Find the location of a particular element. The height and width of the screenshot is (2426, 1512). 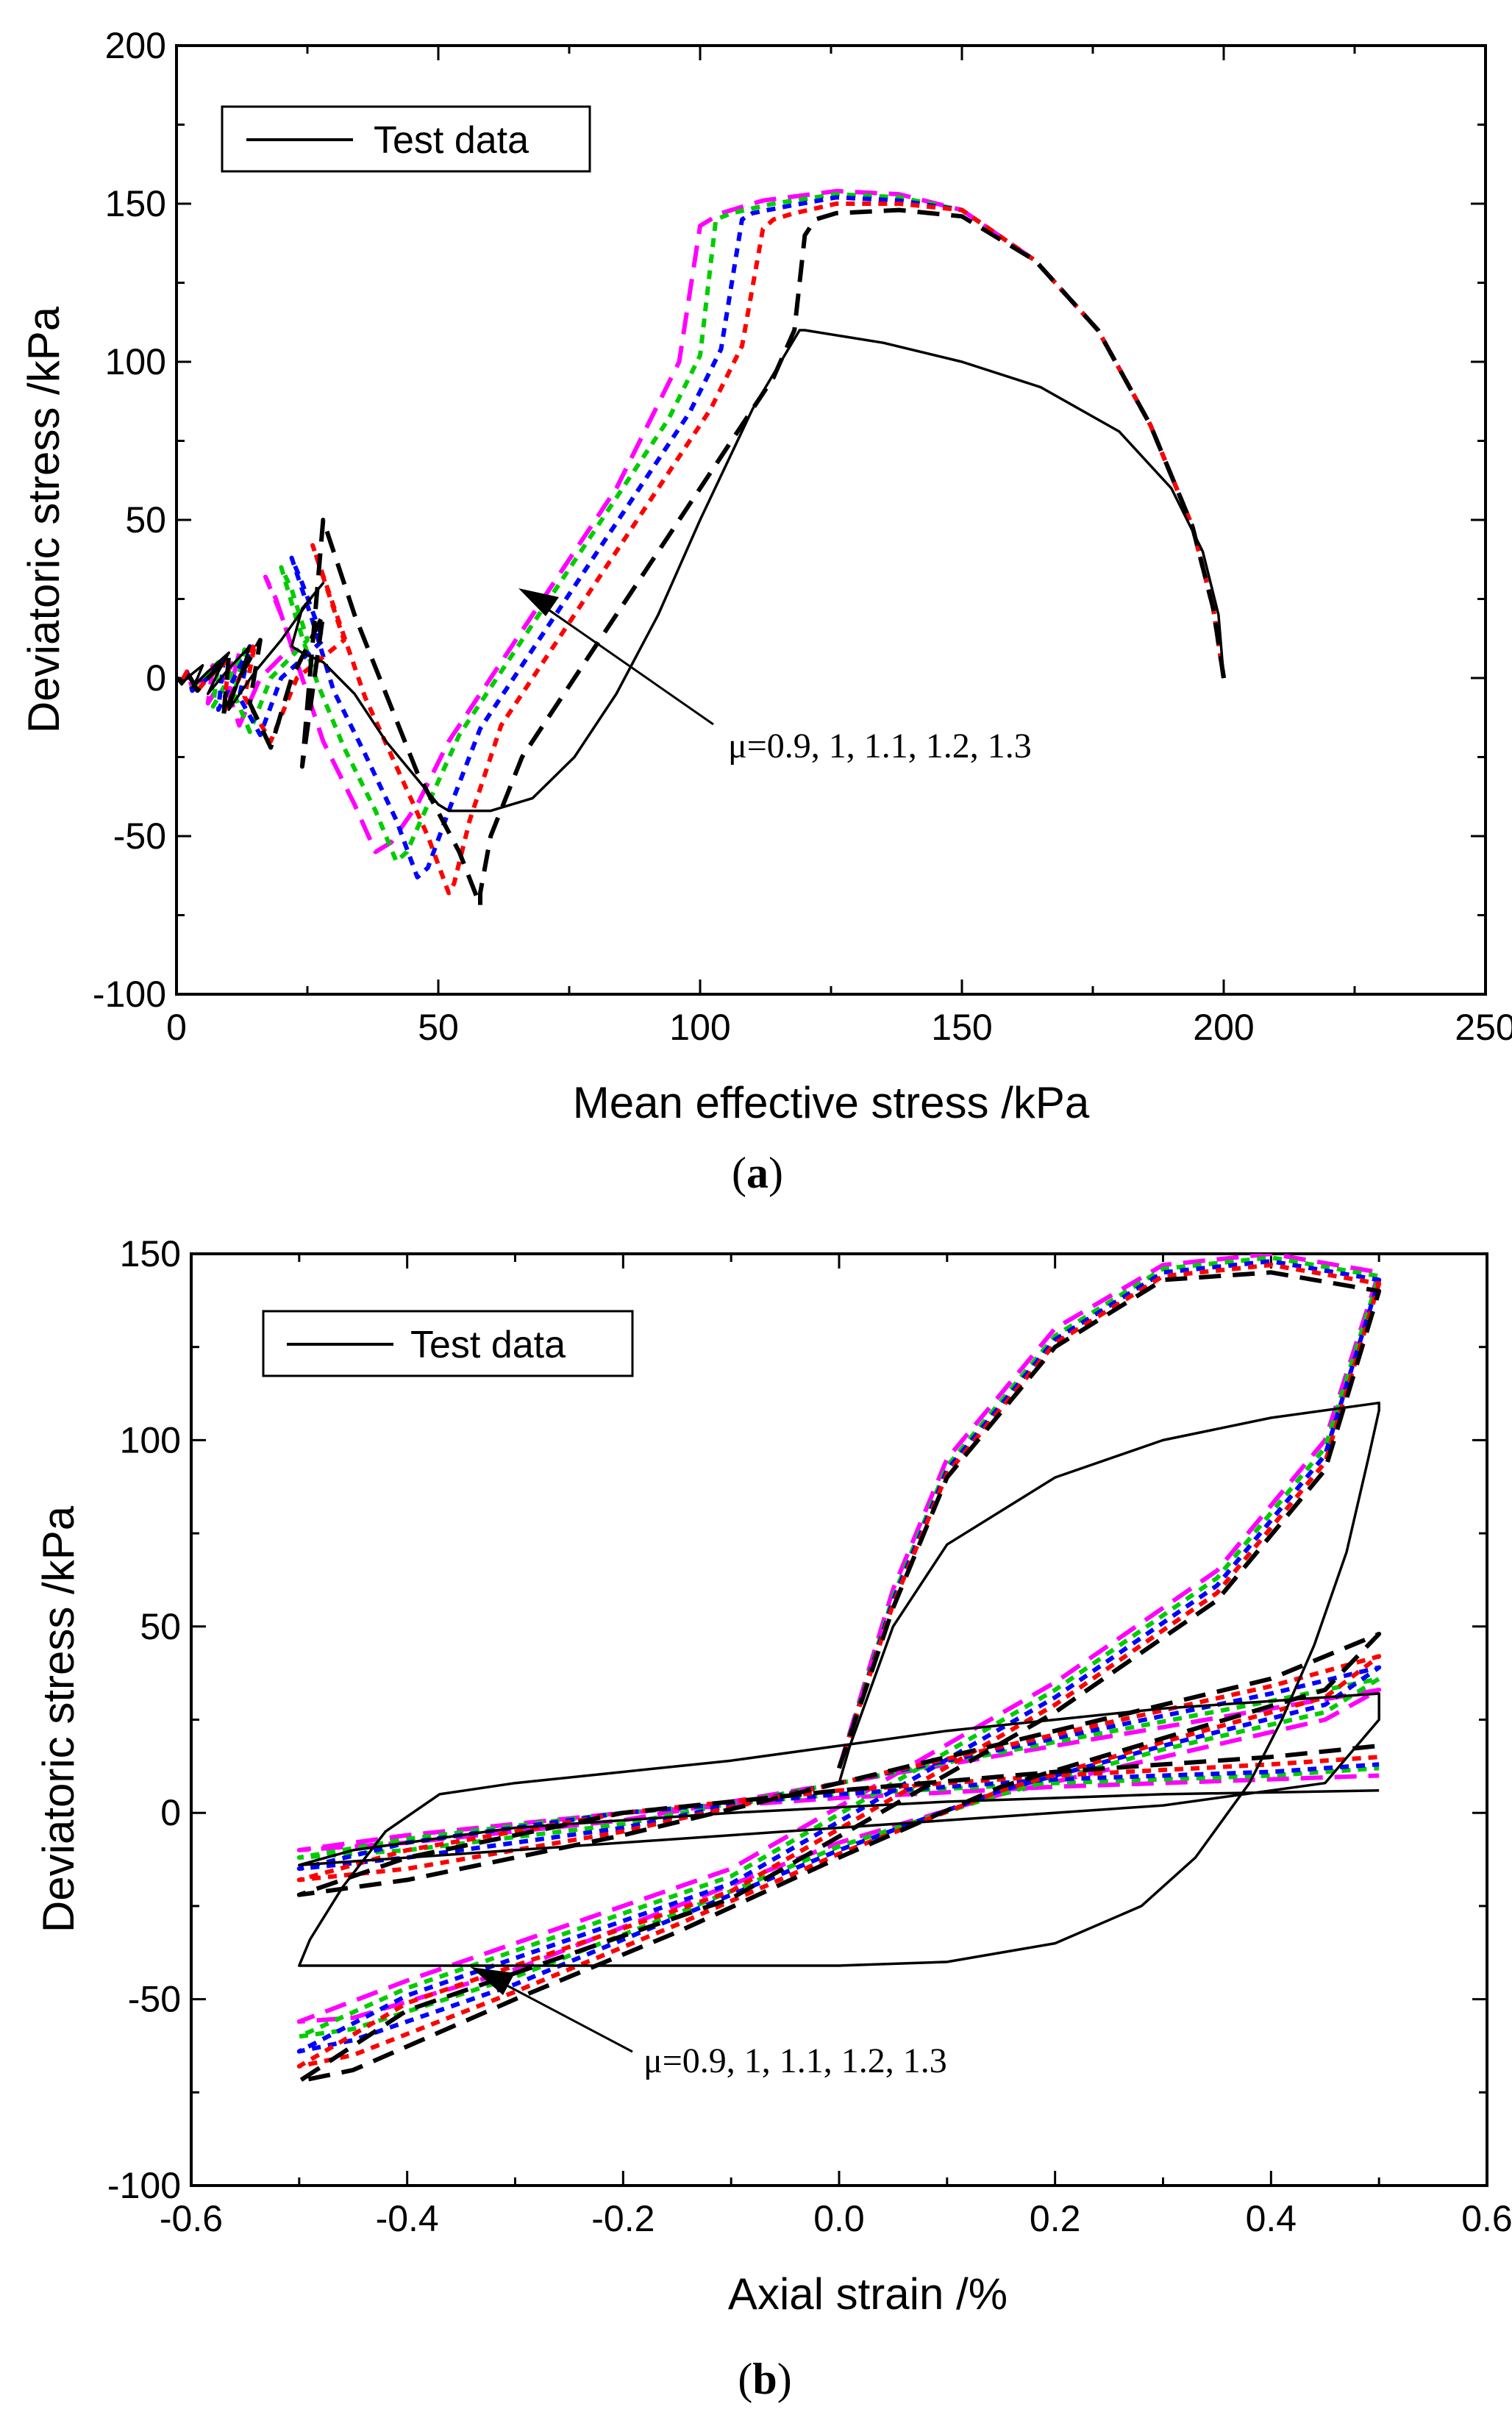

x-tick-label: 0 is located at coordinates (176, 1028).